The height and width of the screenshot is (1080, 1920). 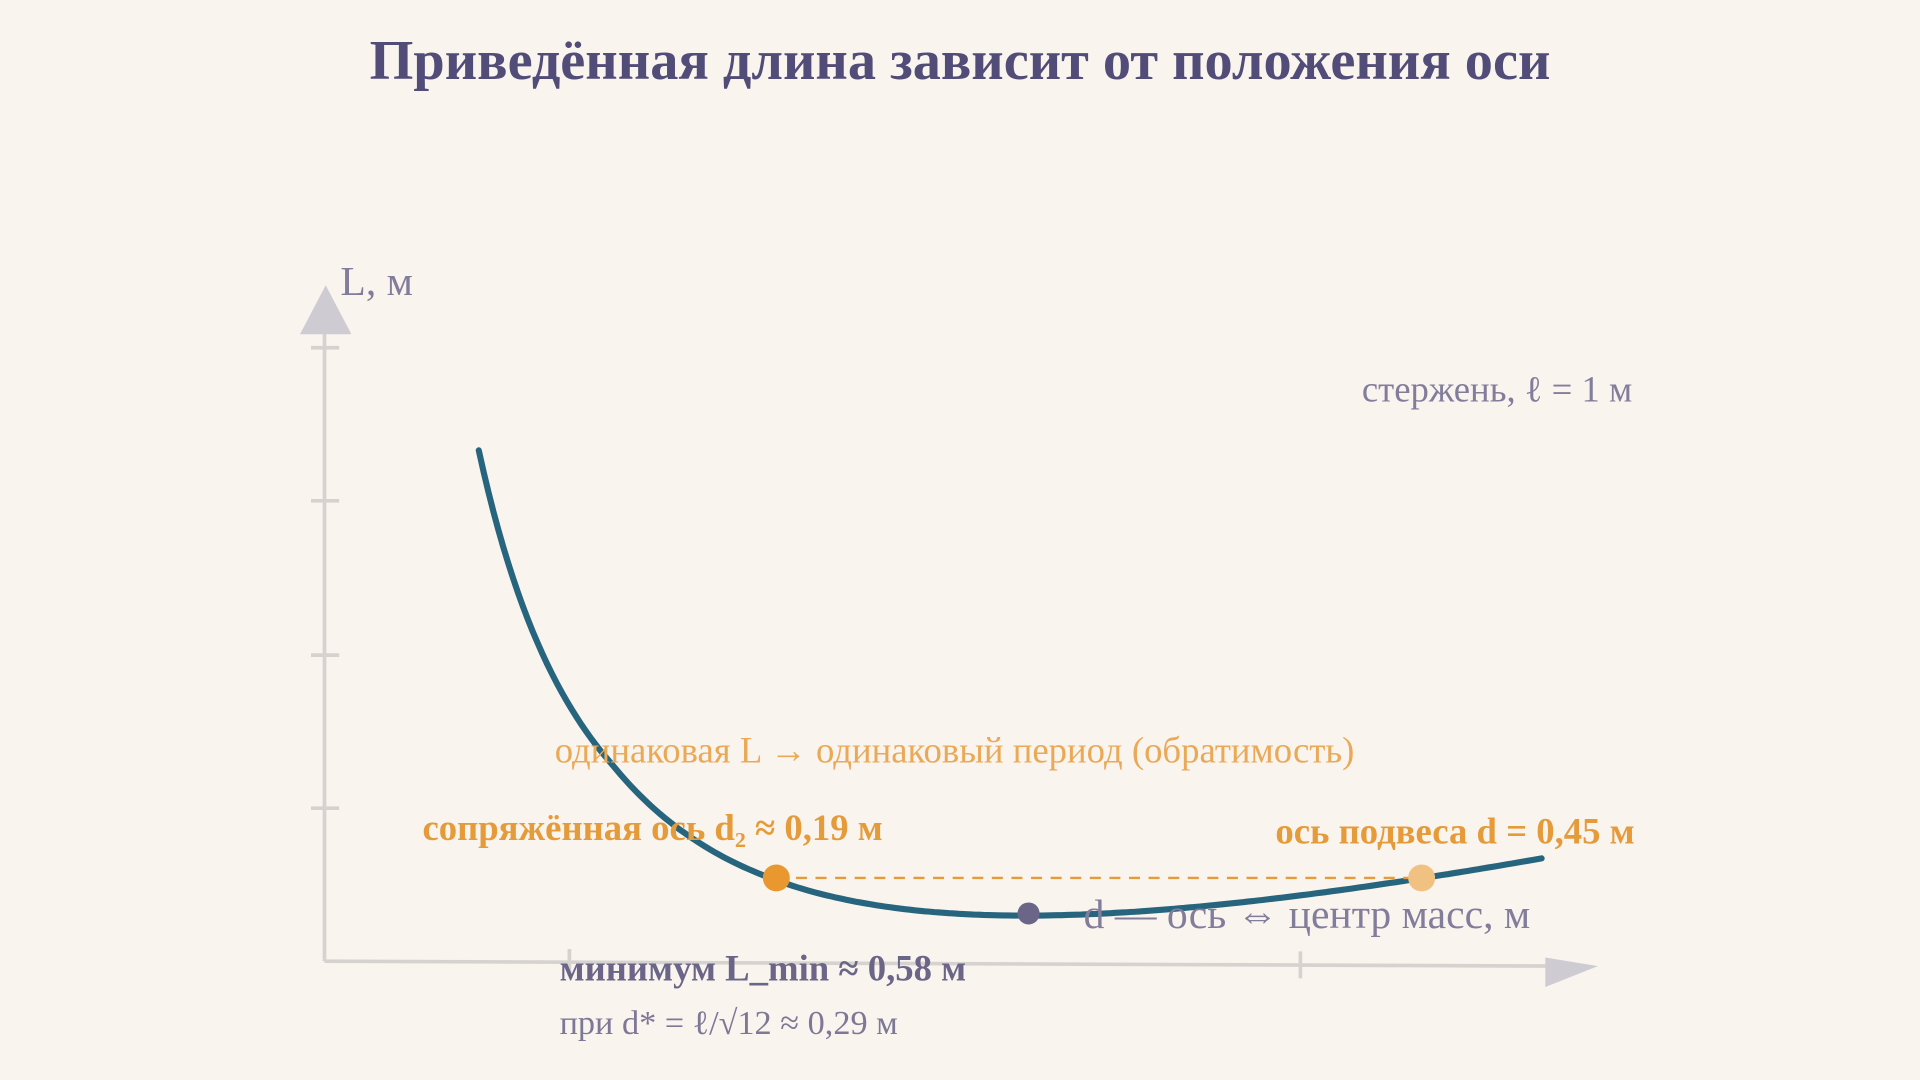 I want to click on legend: стержень, ℓ = 1 м, so click(x=1497, y=388).